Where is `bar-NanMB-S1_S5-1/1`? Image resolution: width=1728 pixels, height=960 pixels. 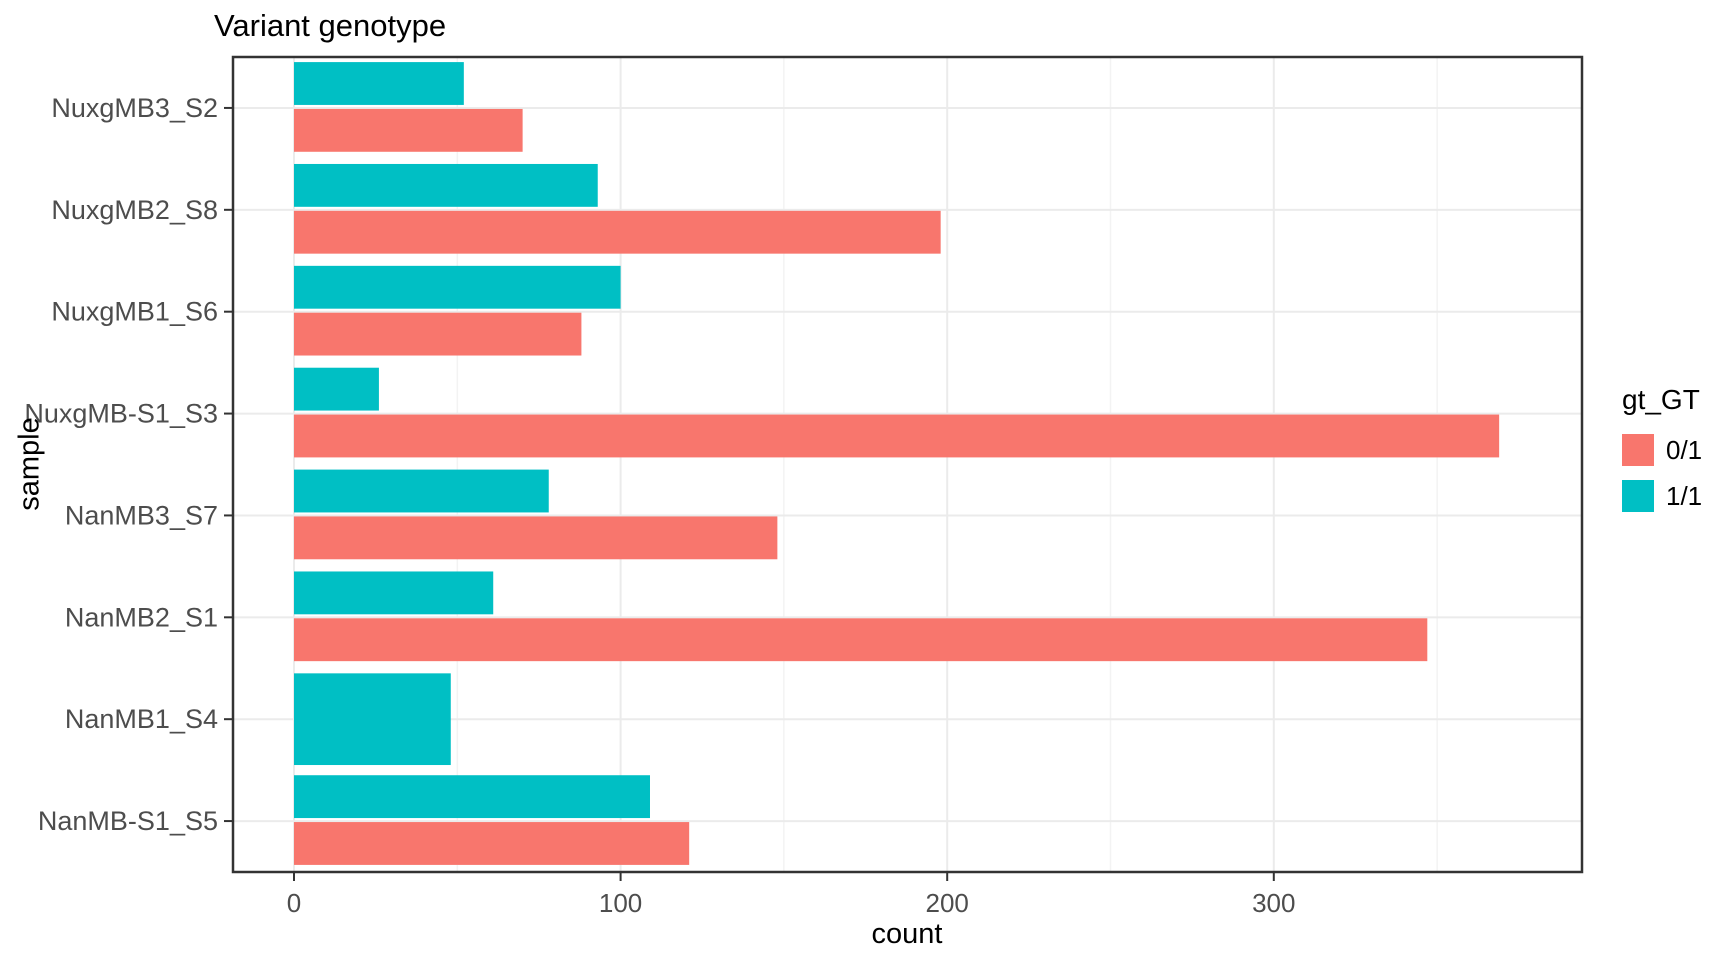
bar-NanMB-S1_S5-1/1 is located at coordinates (472, 797).